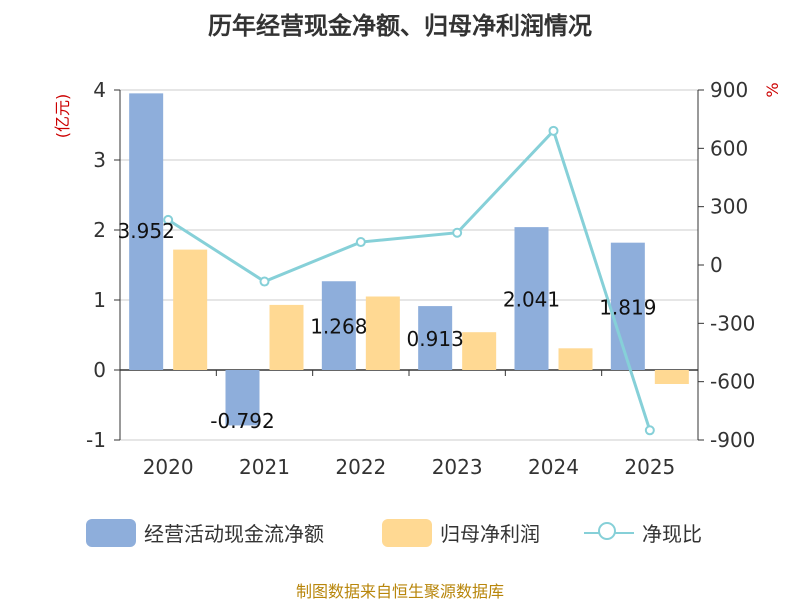 This screenshot has width=800, height=602. I want to click on y-left-tick-label: 1, so click(99, 300).